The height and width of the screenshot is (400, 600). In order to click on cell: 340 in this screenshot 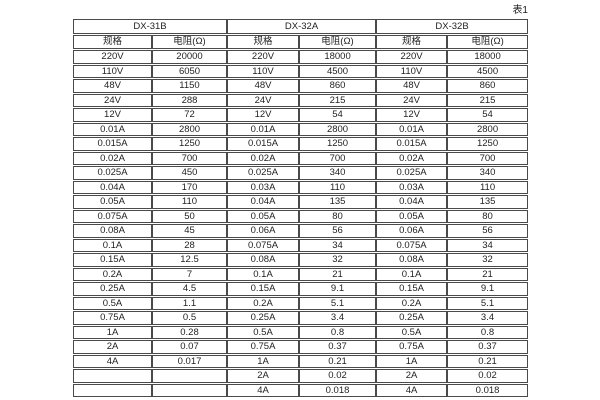, I will do `click(488, 173)`.